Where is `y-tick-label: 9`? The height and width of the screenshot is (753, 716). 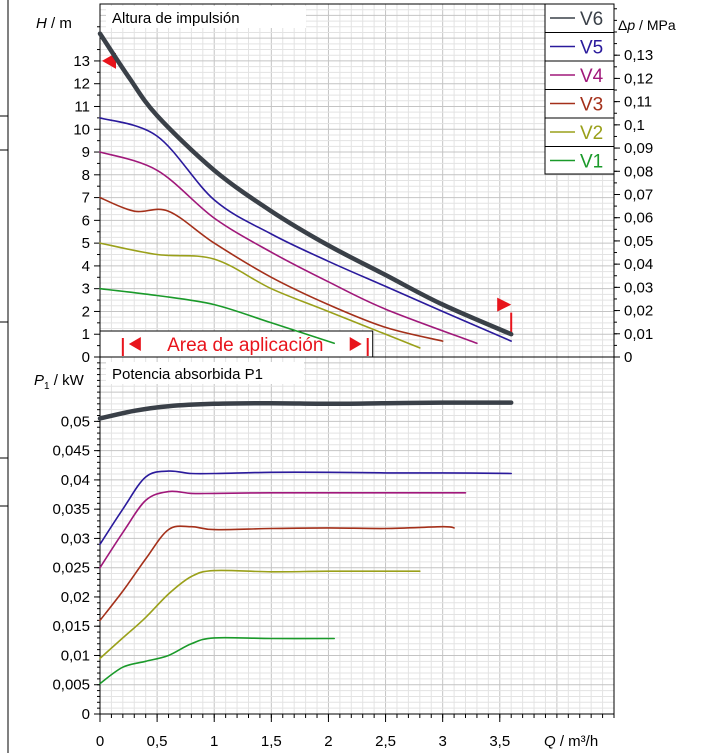
y-tick-label: 9 is located at coordinates (86, 152).